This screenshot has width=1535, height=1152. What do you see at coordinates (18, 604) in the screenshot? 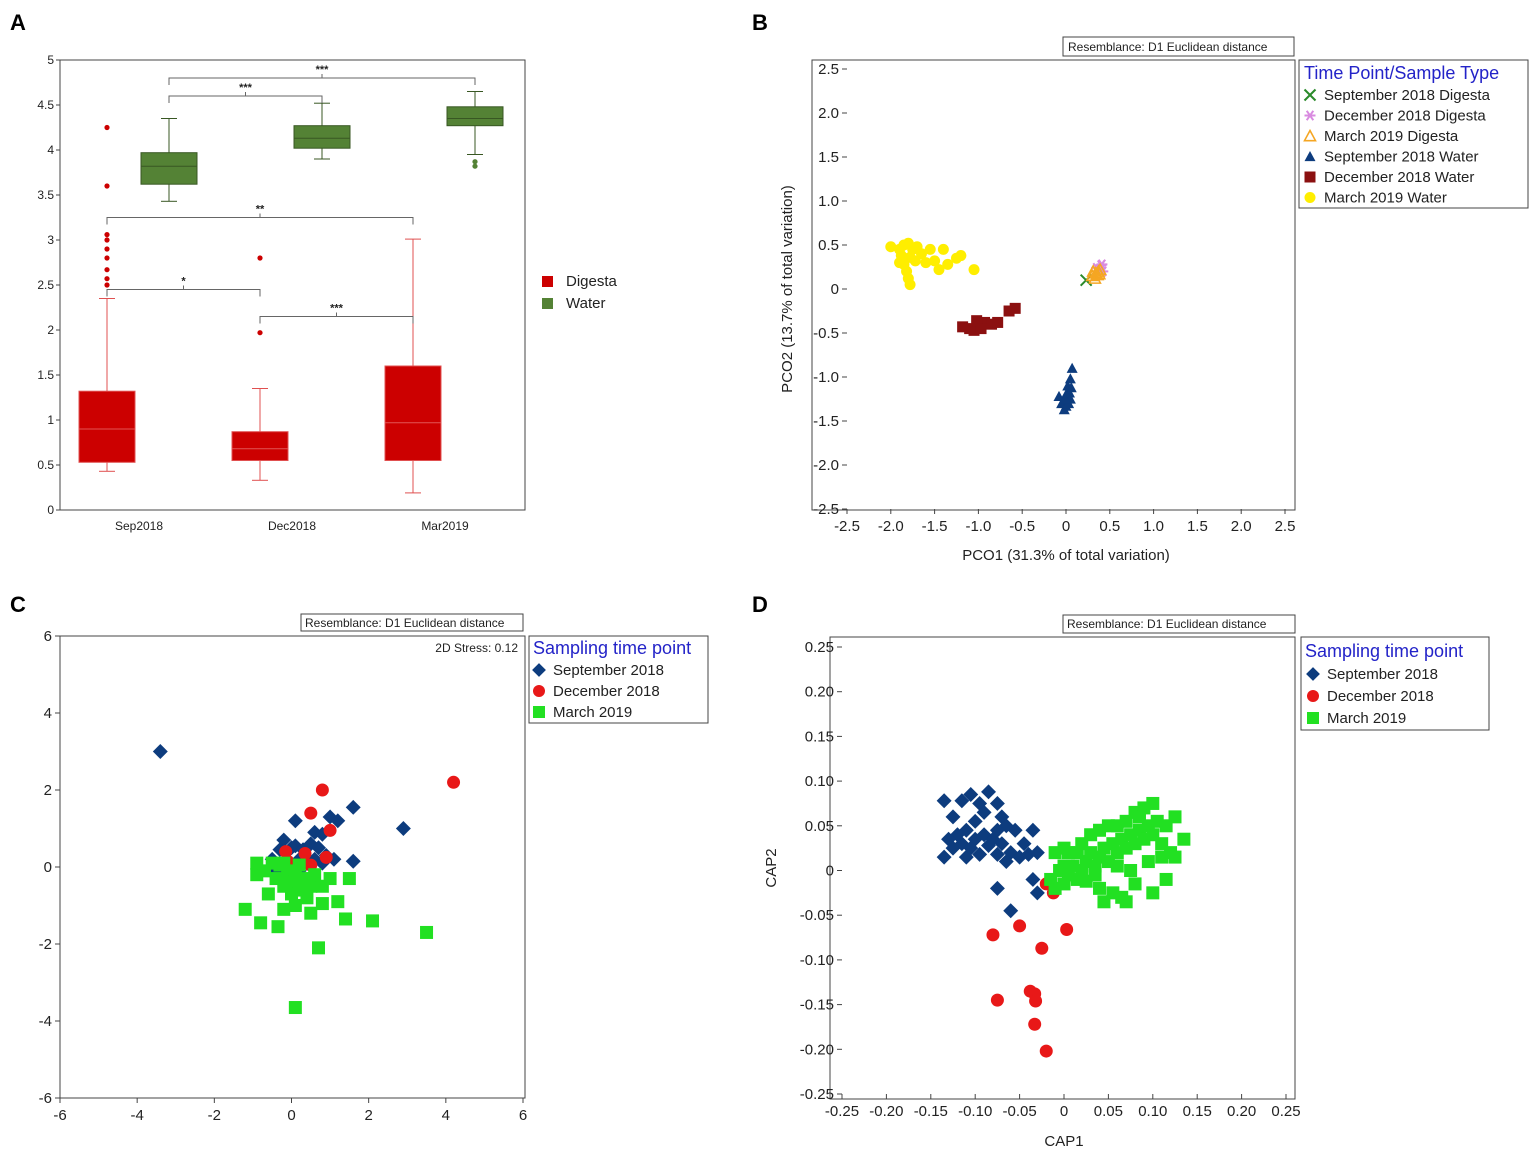
I see `panel-label-c: C` at bounding box center [18, 604].